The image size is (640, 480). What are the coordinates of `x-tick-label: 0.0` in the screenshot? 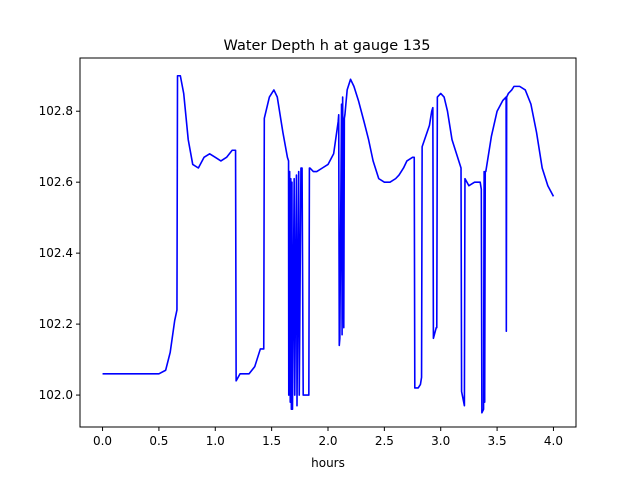 It's located at (102, 441).